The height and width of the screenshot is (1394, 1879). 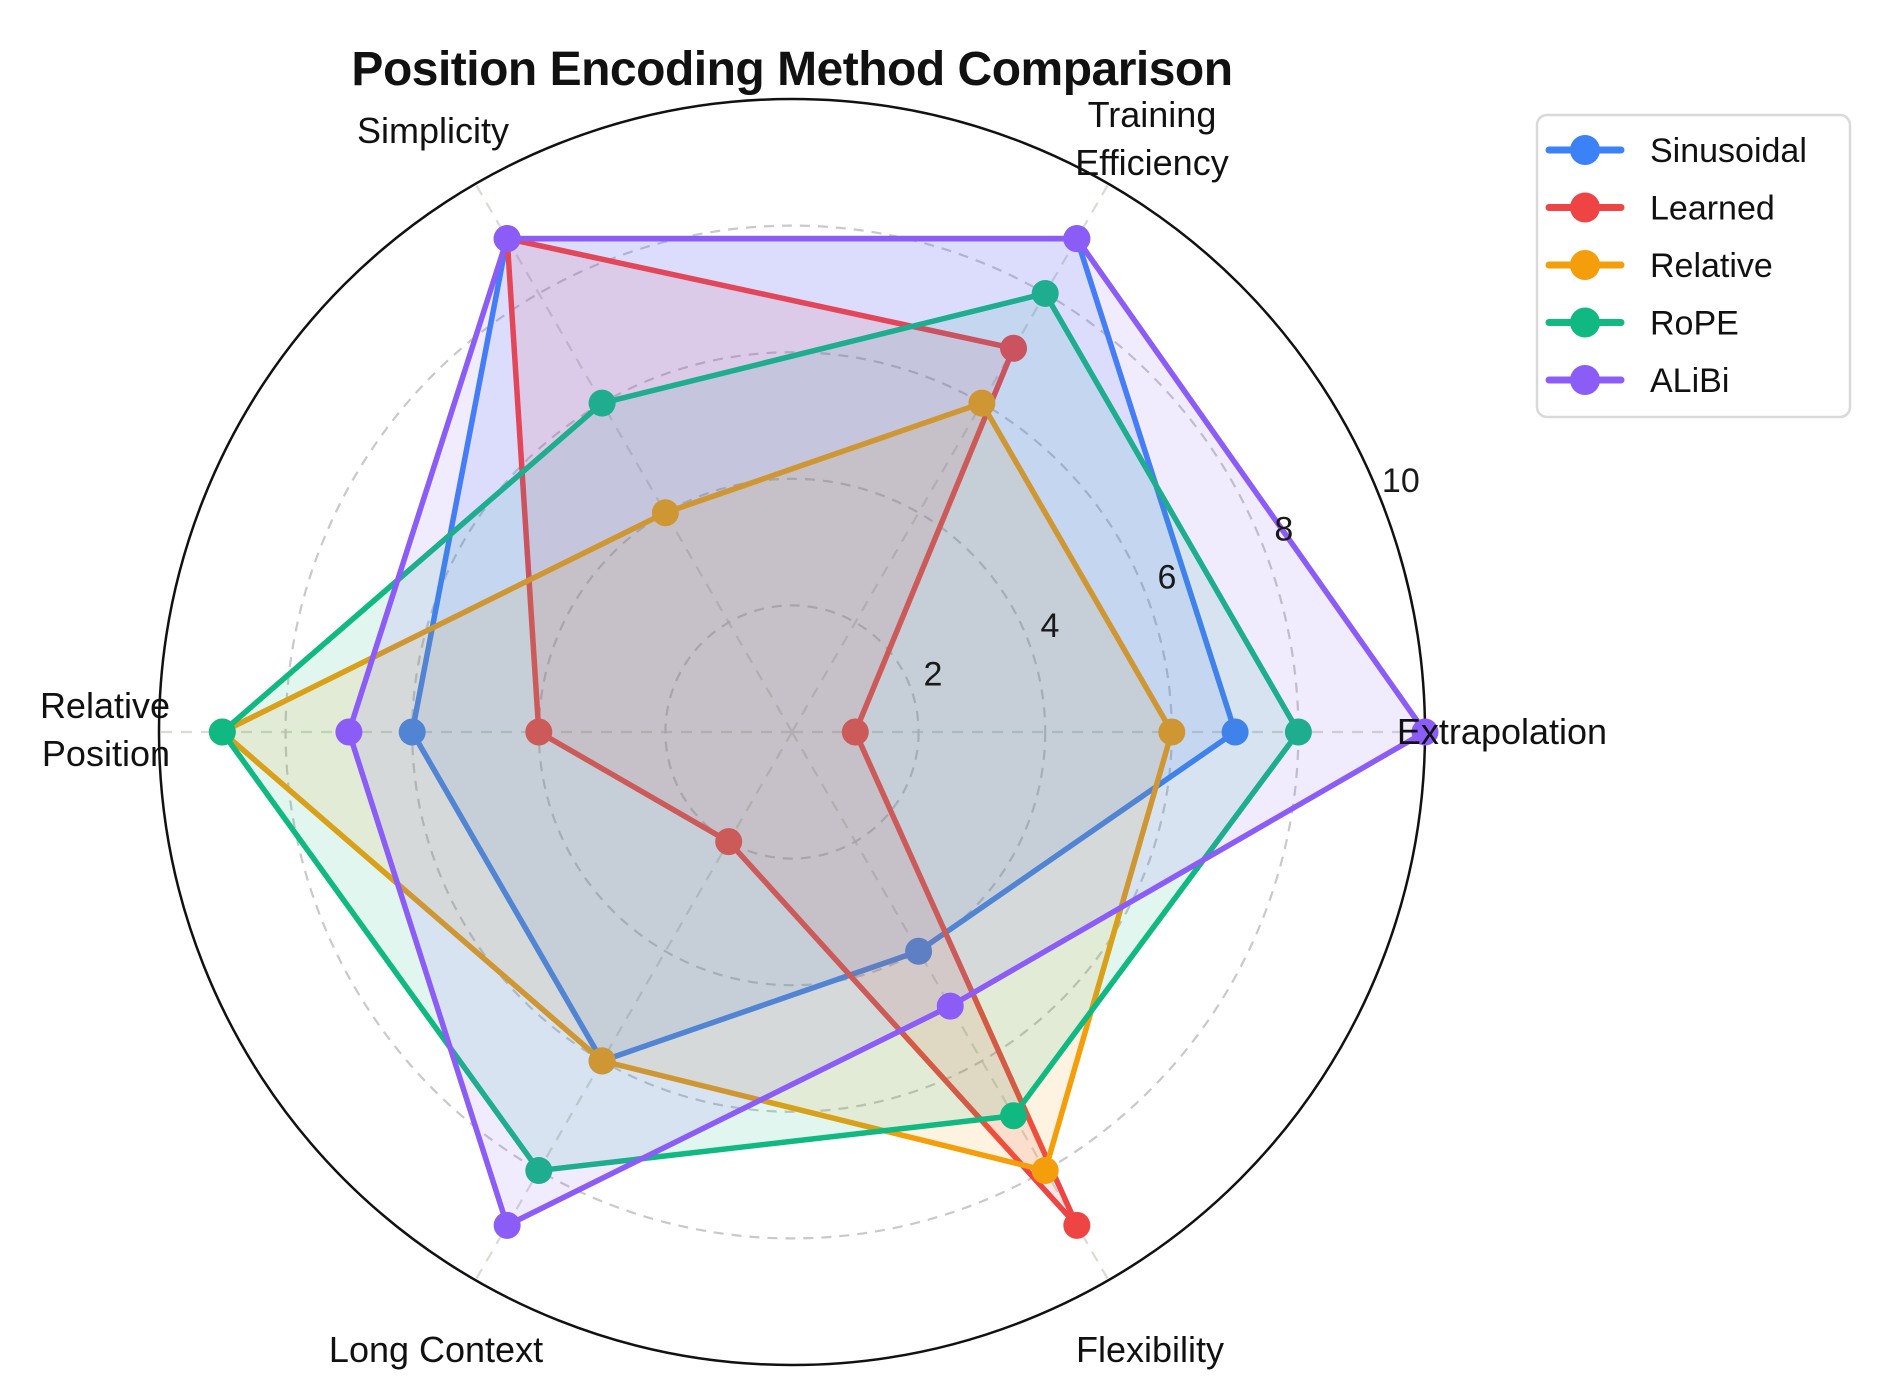 I want to click on legend-label: Relative, so click(x=1711, y=266).